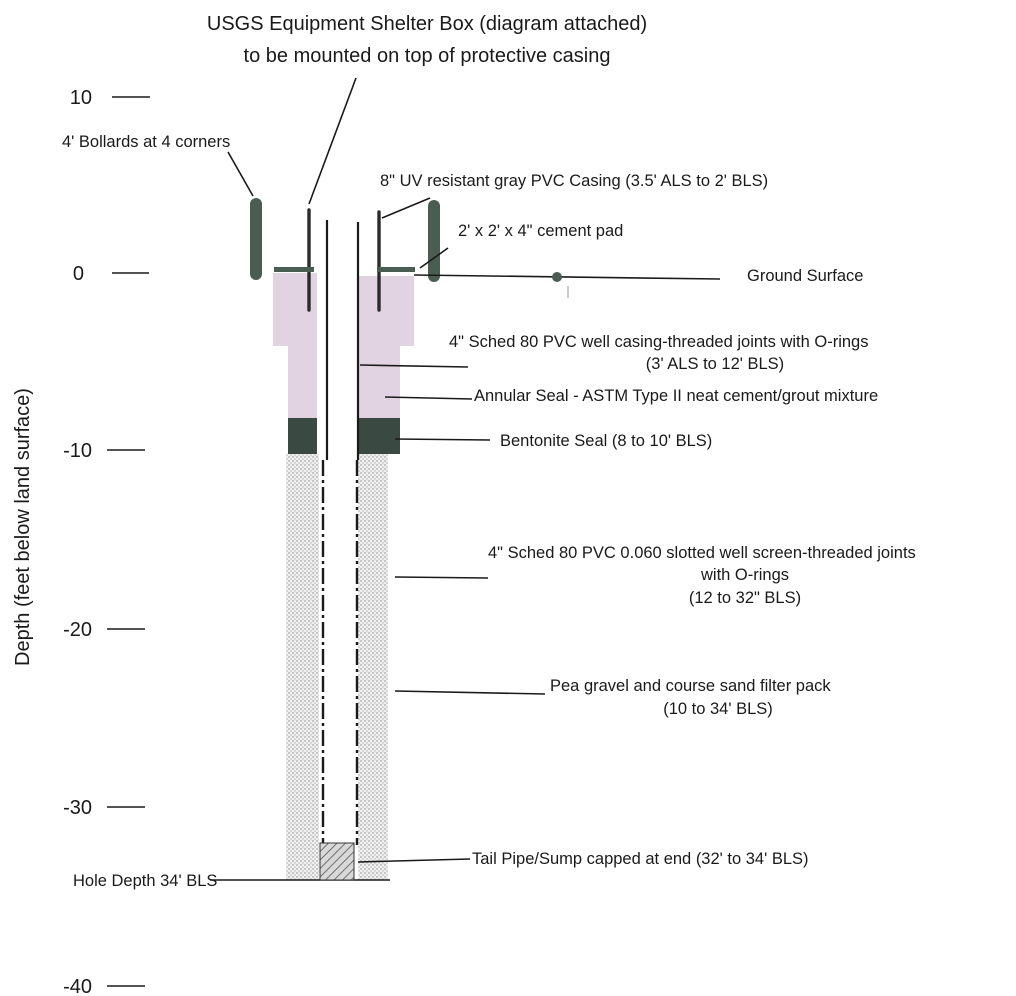 This screenshot has height=996, width=1016. What do you see at coordinates (146, 142) in the screenshot?
I see `label-bollards: 4' Bollards at 4 corners` at bounding box center [146, 142].